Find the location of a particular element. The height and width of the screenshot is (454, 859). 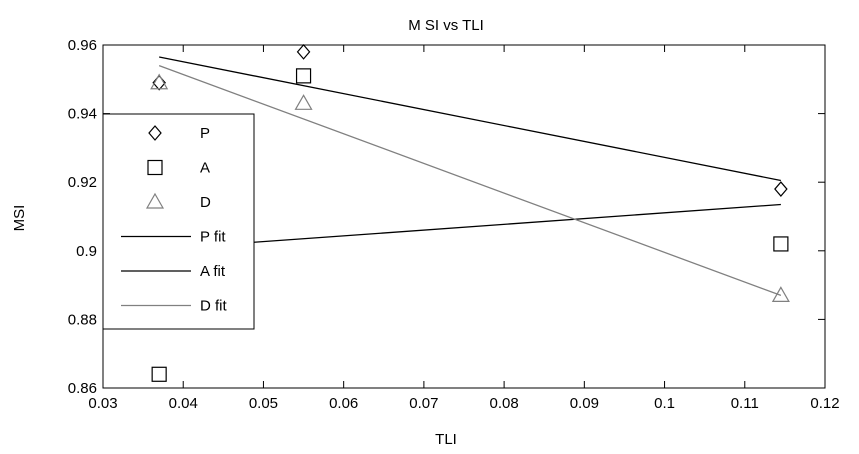

legend: P AD P fit A fit D fit is located at coordinates (178, 221).